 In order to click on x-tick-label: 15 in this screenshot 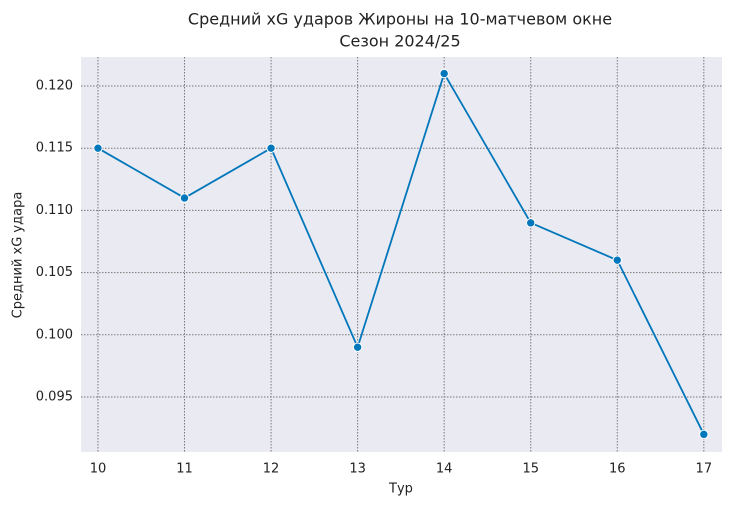, I will do `click(530, 469)`.